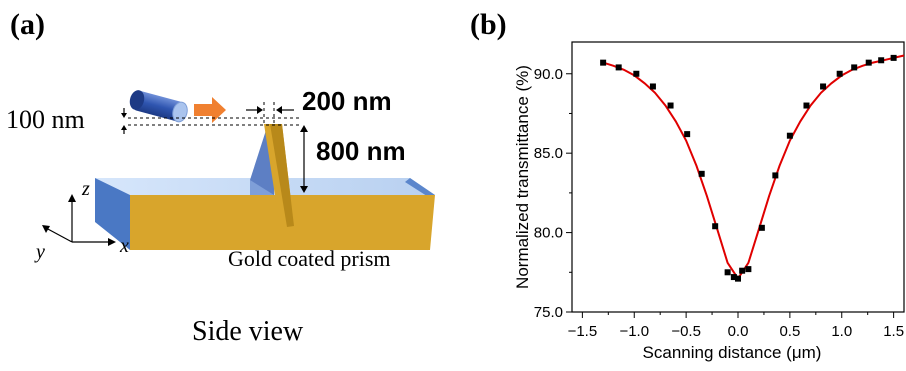 The image size is (906, 371). Describe the element at coordinates (738, 331) in the screenshot. I see `x-tick-label: 0.0` at that location.